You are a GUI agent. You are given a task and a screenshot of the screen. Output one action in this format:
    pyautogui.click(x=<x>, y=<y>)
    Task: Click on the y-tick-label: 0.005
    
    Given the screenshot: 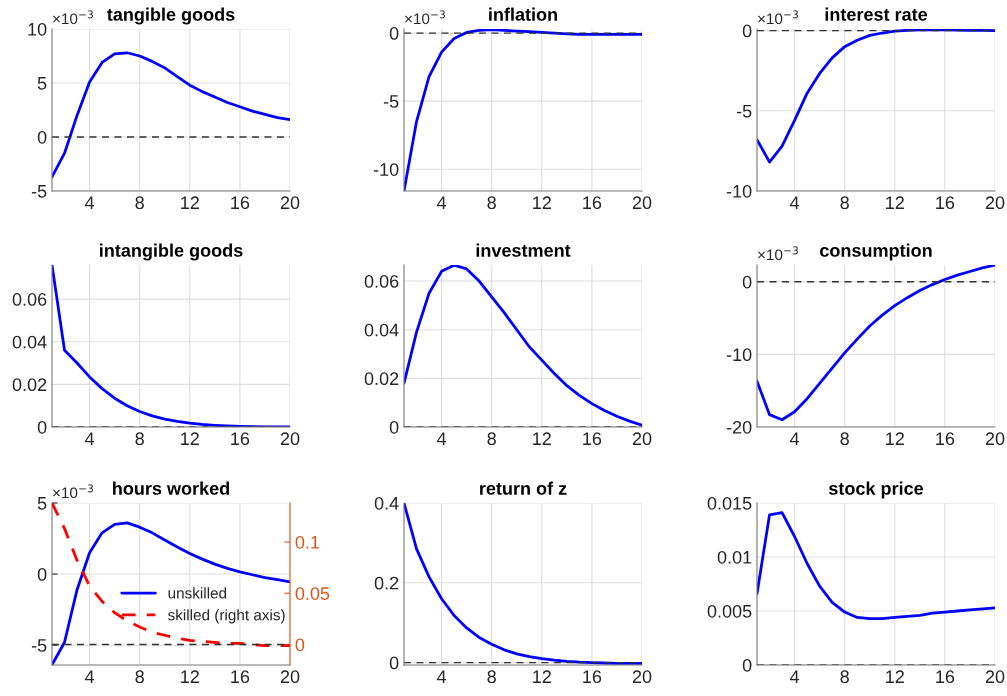 What is the action you would take?
    pyautogui.click(x=729, y=611)
    